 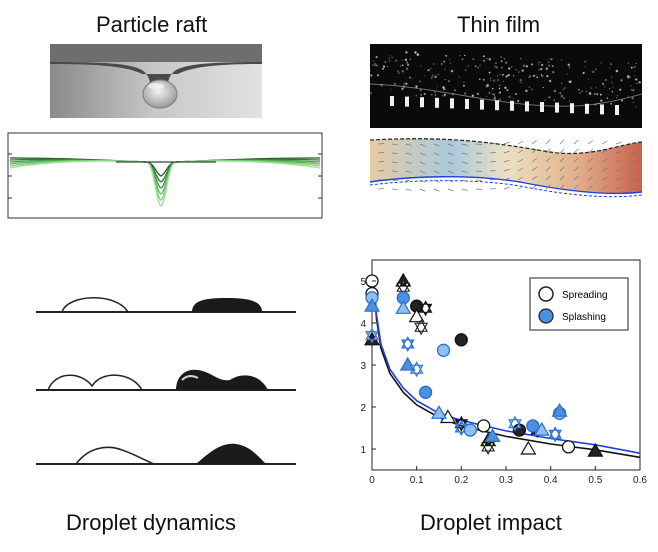 What do you see at coordinates (595, 480) in the screenshot?
I see `x-tick-label: 0.5` at bounding box center [595, 480].